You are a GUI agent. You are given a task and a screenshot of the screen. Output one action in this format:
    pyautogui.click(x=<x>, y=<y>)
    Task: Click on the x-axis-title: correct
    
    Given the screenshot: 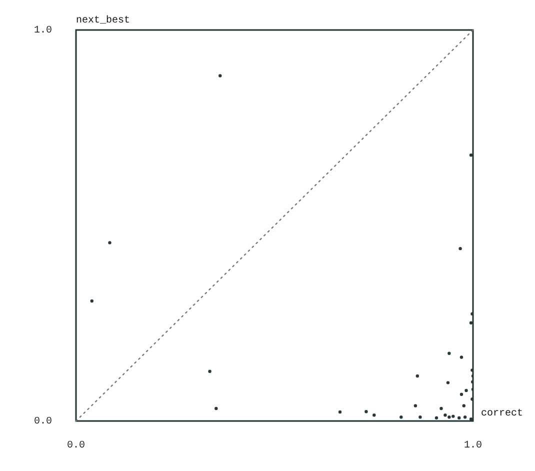 What is the action you would take?
    pyautogui.click(x=502, y=414)
    